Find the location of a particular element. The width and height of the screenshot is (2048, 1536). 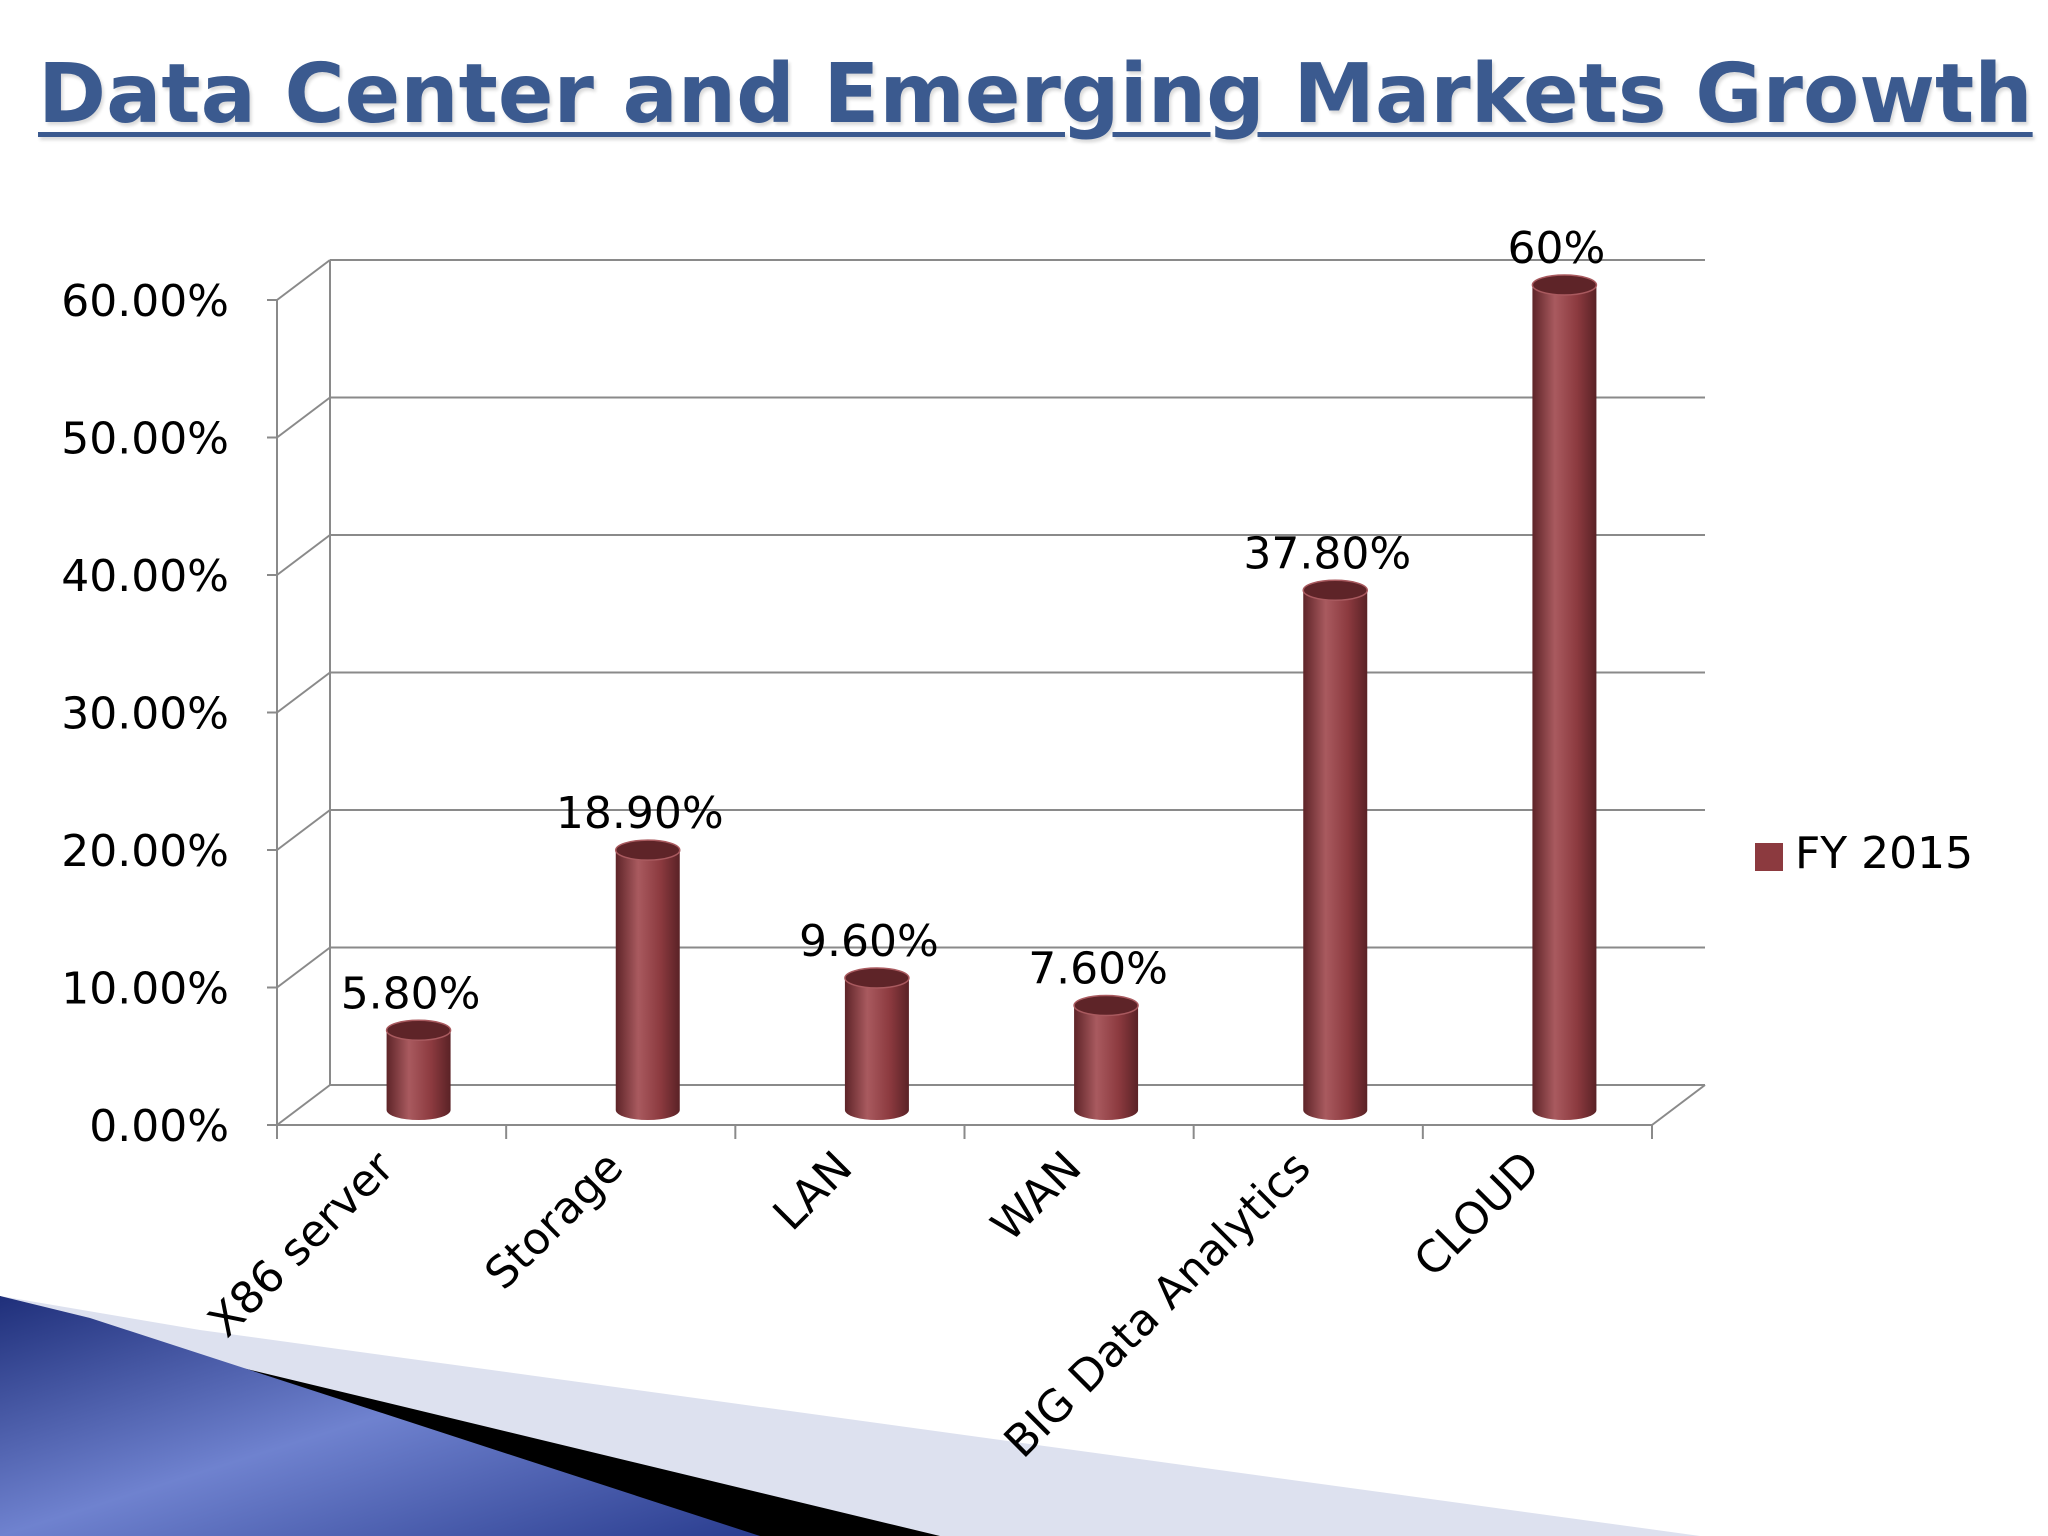

legend: FY 2015 is located at coordinates (1864, 853).